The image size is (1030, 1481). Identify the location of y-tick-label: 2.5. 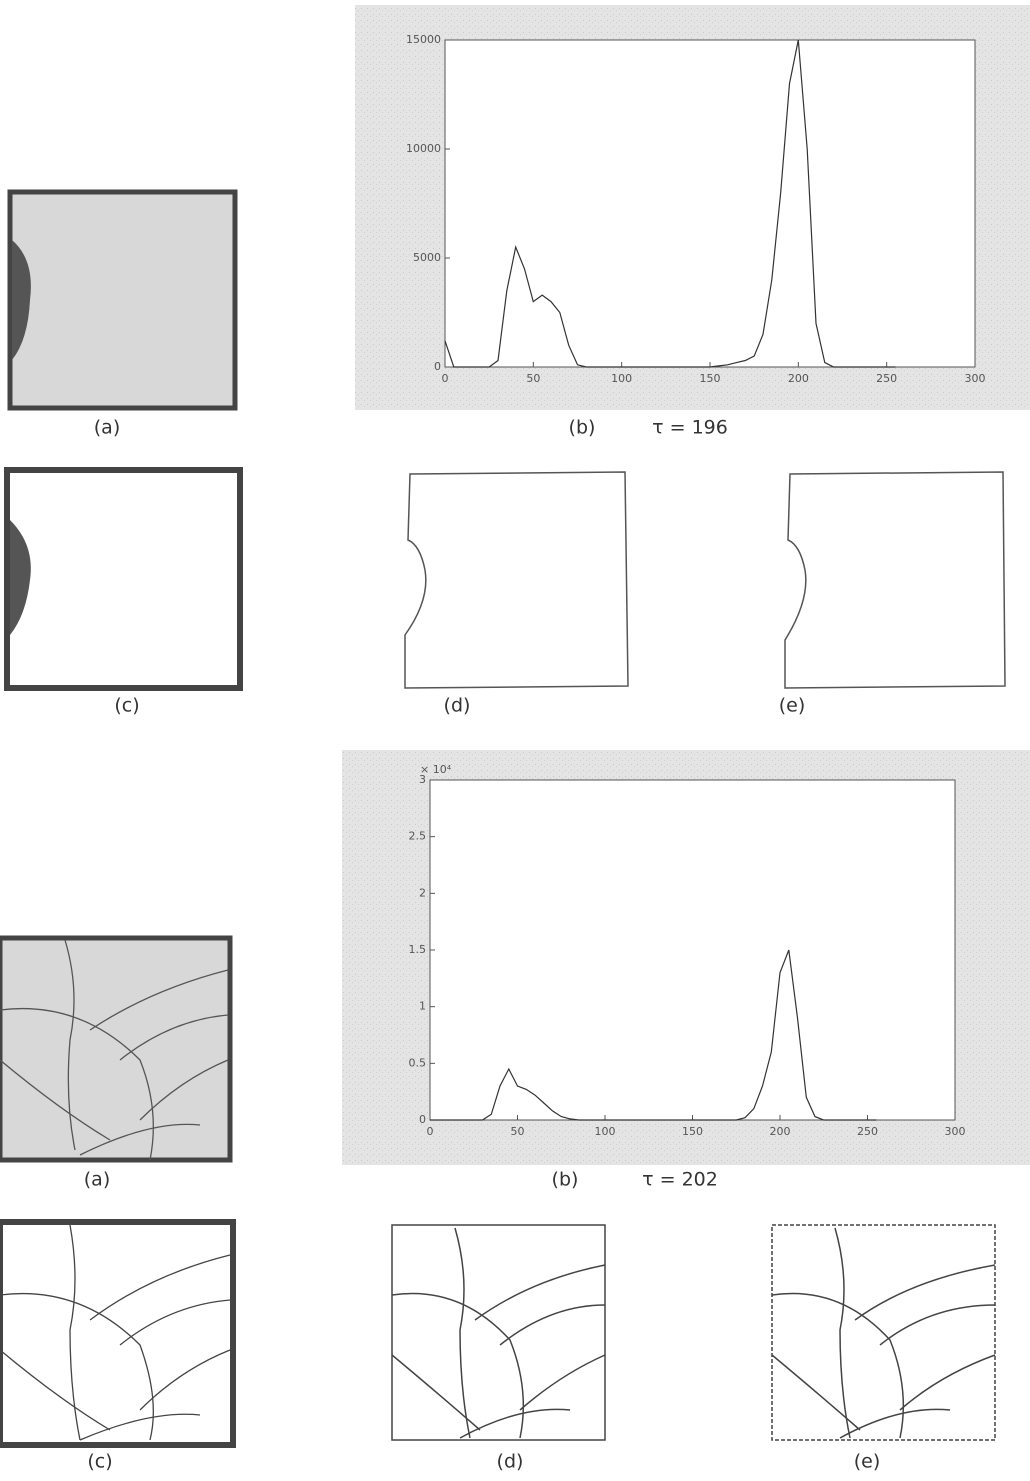
(418, 836).